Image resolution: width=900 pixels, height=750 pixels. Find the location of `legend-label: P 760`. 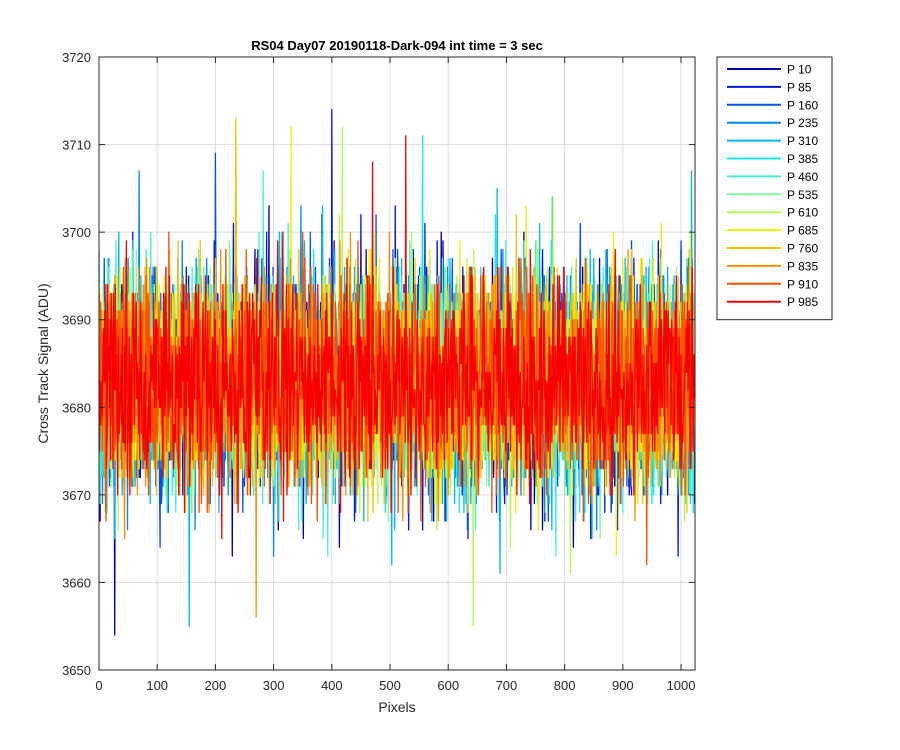

legend-label: P 760 is located at coordinates (802, 249).